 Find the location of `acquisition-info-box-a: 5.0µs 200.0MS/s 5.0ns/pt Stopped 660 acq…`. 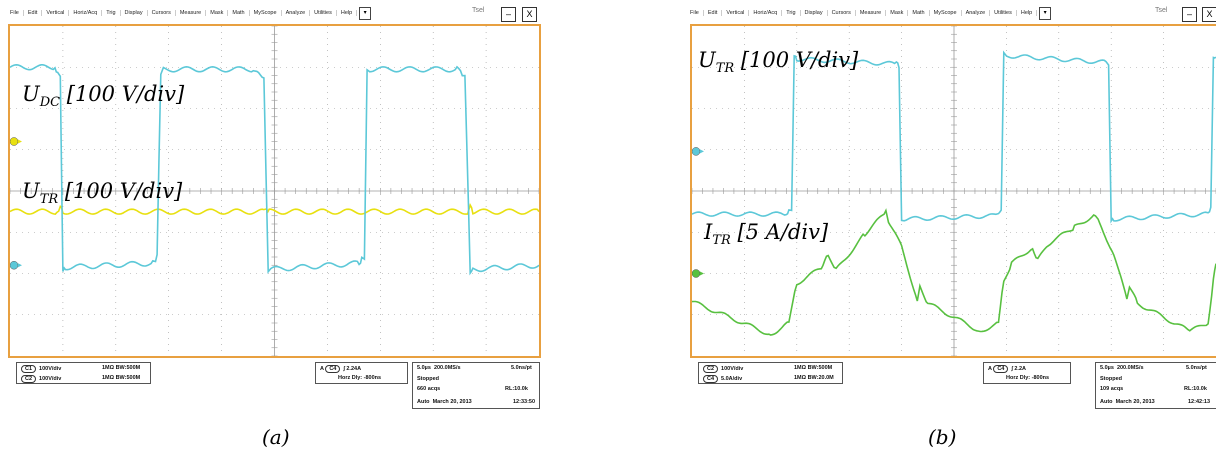

acquisition-info-box-a: 5.0µs 200.0MS/s 5.0ns/pt Stopped 660 acq… is located at coordinates (476, 385).